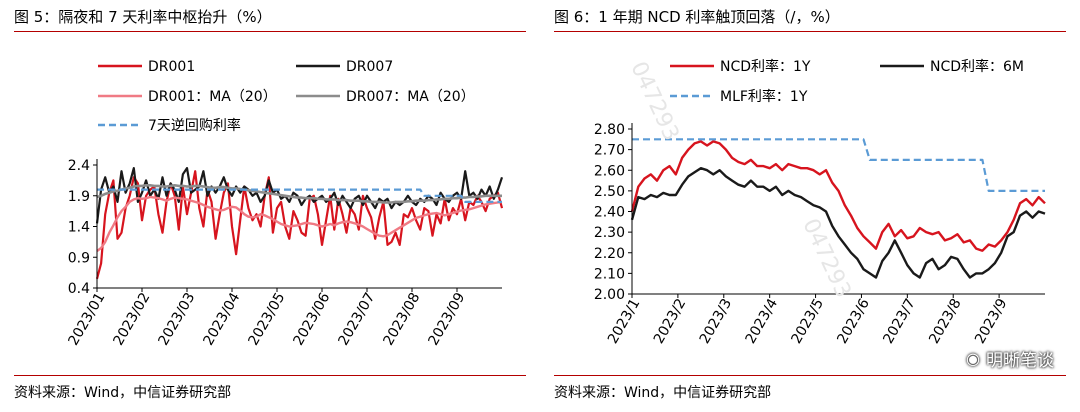 The width and height of the screenshot is (1080, 412). I want to click on x-tick-label: 2023/06, so click(312, 319).